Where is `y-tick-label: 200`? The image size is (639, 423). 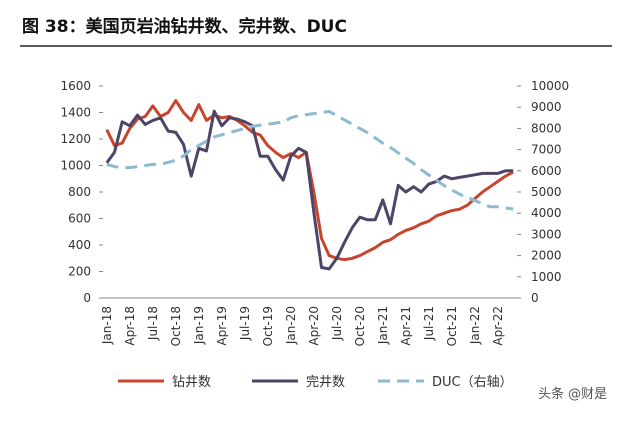
y-tick-label: 200 is located at coordinates (79, 272).